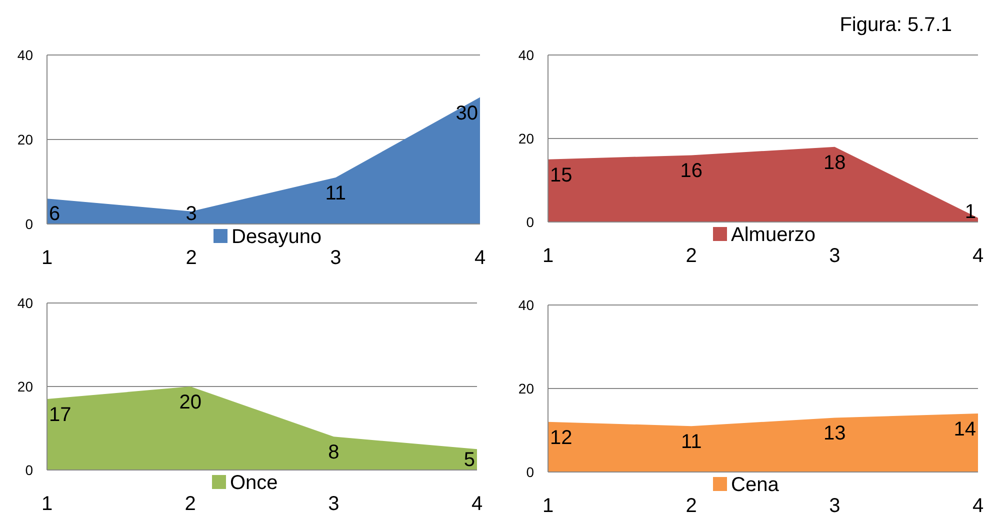 This screenshot has width=985, height=519. I want to click on data-label: 12, so click(561, 437).